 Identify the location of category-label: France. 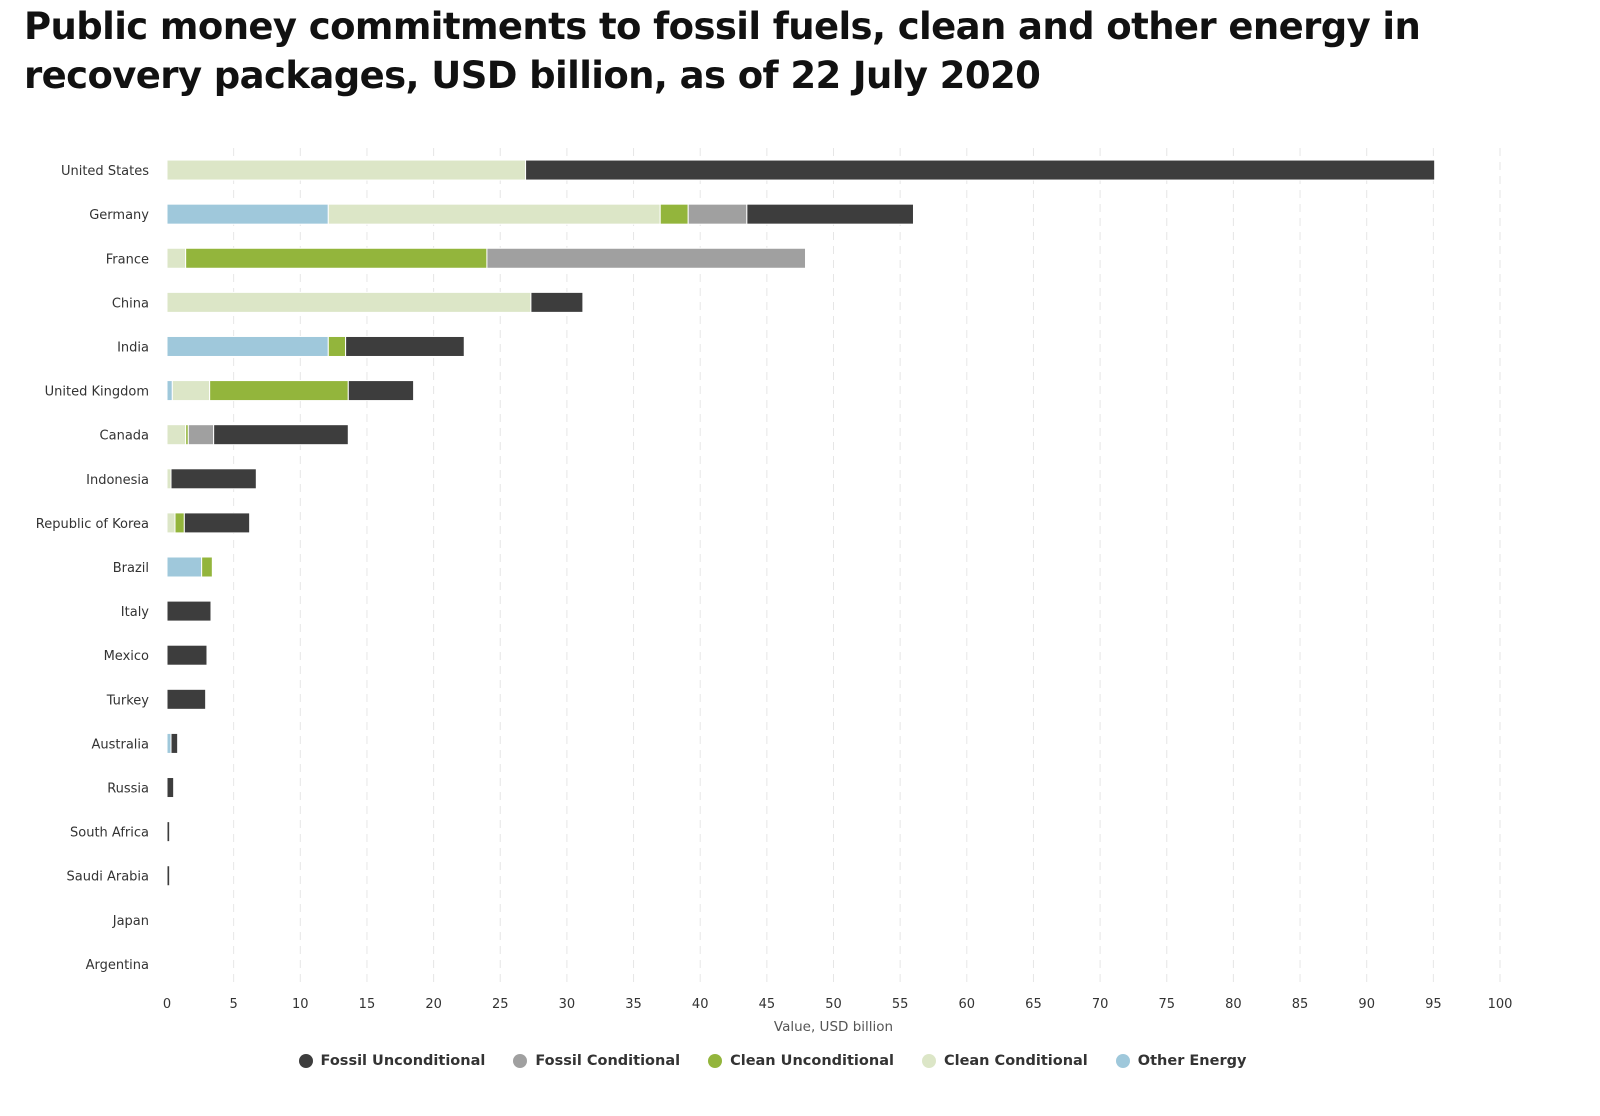
(127, 259).